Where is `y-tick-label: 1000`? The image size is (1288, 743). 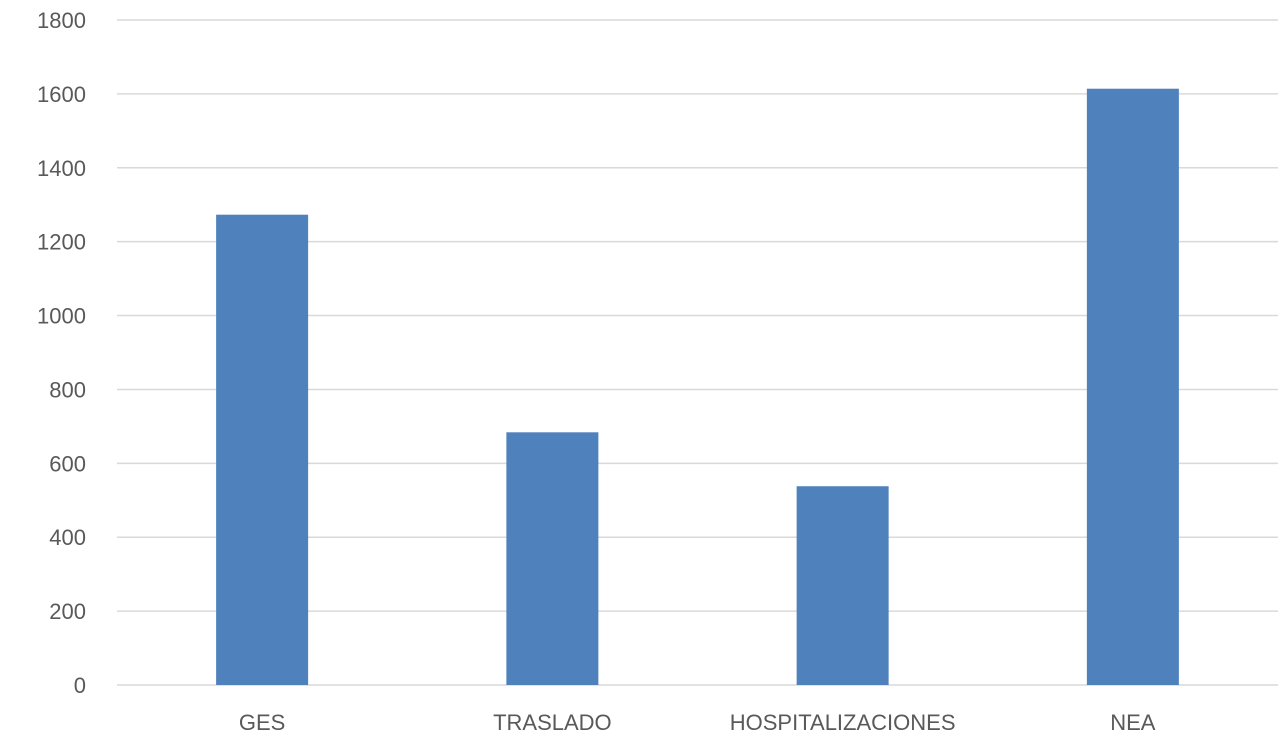
y-tick-label: 1000 is located at coordinates (61, 316).